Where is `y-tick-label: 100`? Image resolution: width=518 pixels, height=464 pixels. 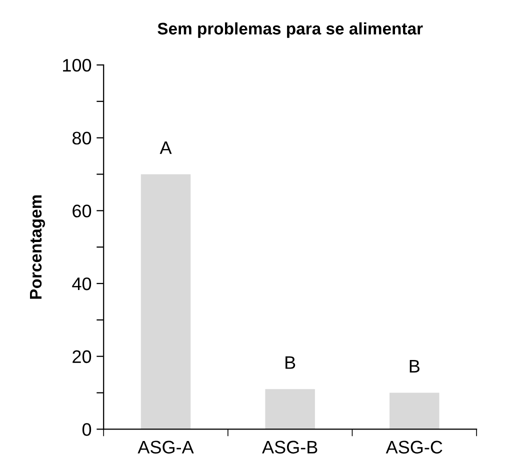
y-tick-label: 100 is located at coordinates (77, 65).